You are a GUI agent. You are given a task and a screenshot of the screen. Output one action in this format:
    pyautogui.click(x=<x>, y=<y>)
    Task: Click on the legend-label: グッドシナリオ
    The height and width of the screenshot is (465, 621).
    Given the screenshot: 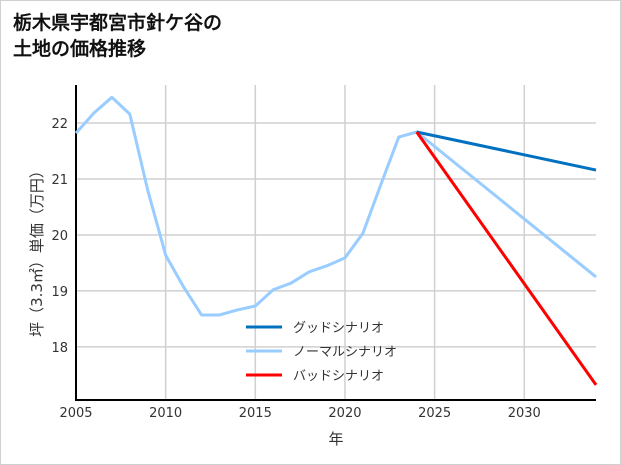 What is the action you would take?
    pyautogui.click(x=338, y=328)
    